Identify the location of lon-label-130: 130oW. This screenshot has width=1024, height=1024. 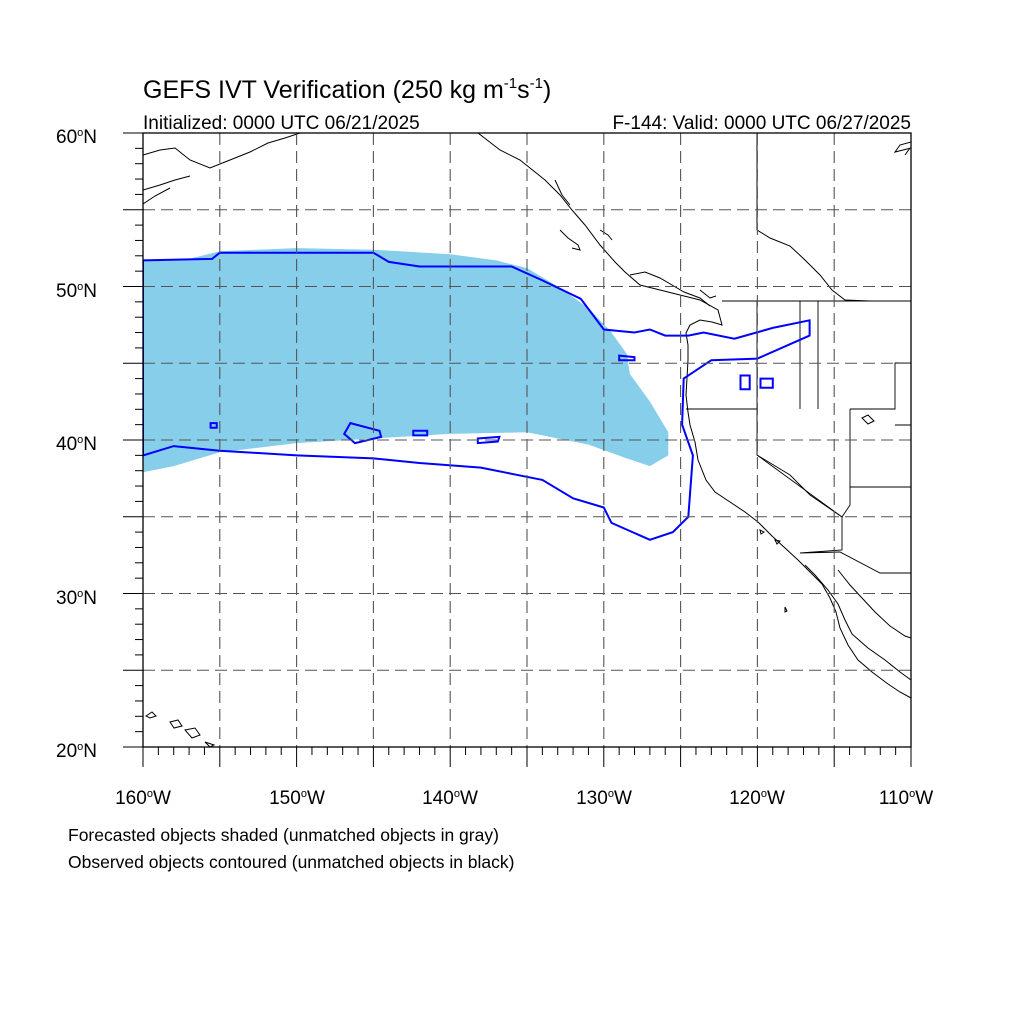
(604, 798).